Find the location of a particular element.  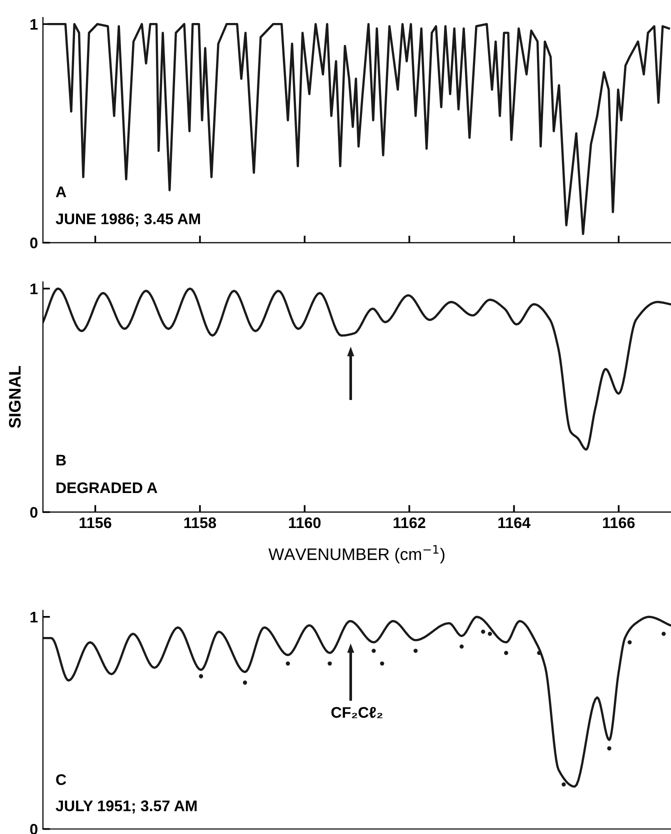

annotation: JUNE 1986; 3.45 AM is located at coordinates (128, 219).